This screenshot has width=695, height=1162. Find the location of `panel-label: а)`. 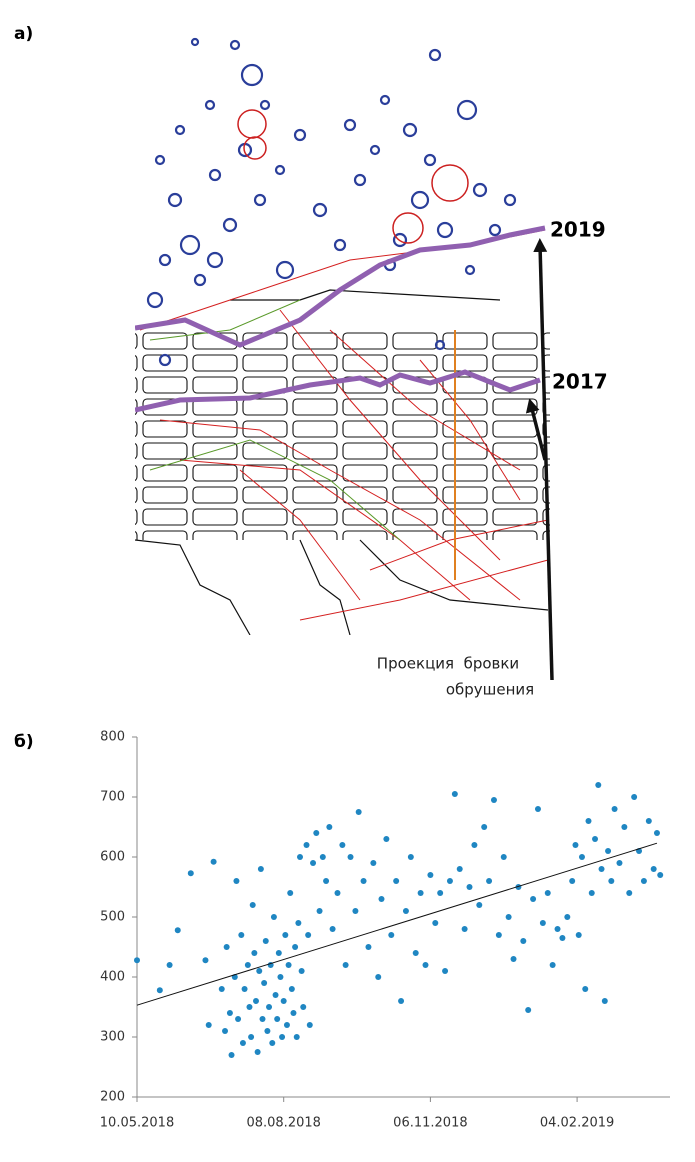

panel-label: а) is located at coordinates (23, 34).